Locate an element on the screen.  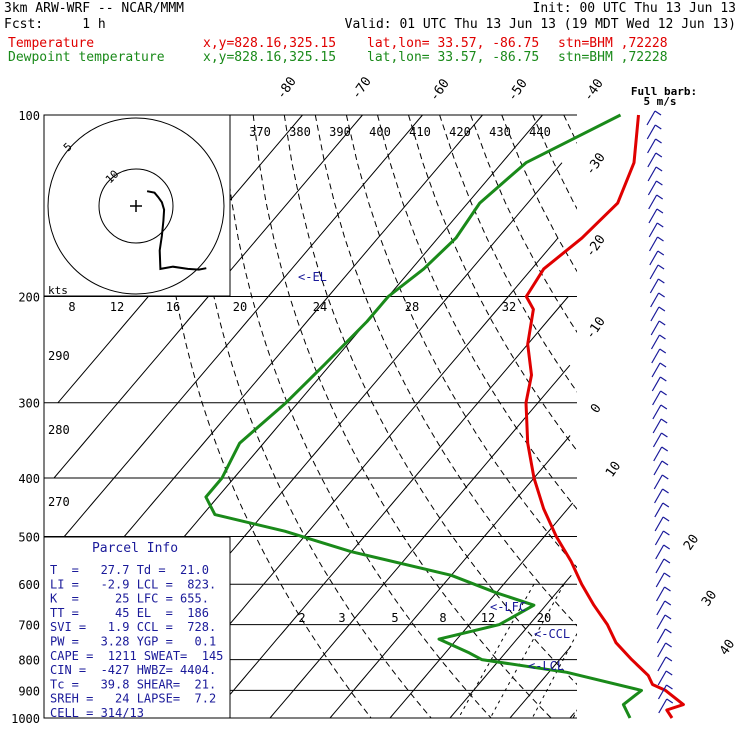
mixing-ratio-line is located at coordinates (643, 651).